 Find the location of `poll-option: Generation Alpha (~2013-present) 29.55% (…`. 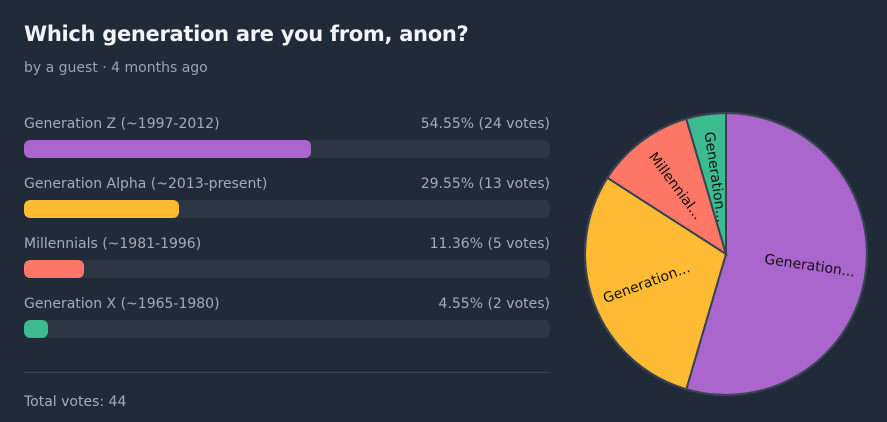

poll-option: Generation Alpha (~2013-present) 29.55% (… is located at coordinates (287, 197).